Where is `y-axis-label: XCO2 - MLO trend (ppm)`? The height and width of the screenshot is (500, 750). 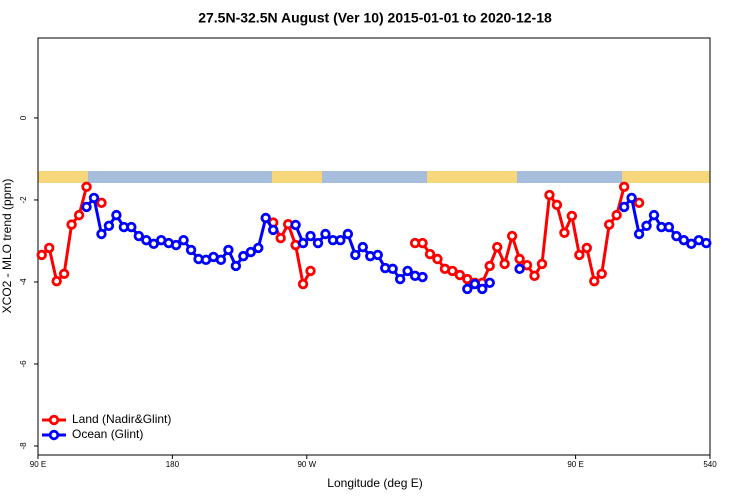
y-axis-label: XCO2 - MLO trend (ppm) is located at coordinates (7, 246).